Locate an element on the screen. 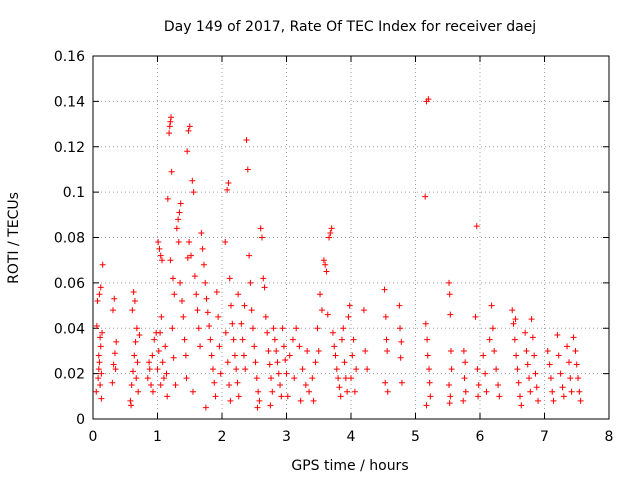 This screenshot has width=640, height=485. y-tick-label: 0.16 is located at coordinates (69, 57).